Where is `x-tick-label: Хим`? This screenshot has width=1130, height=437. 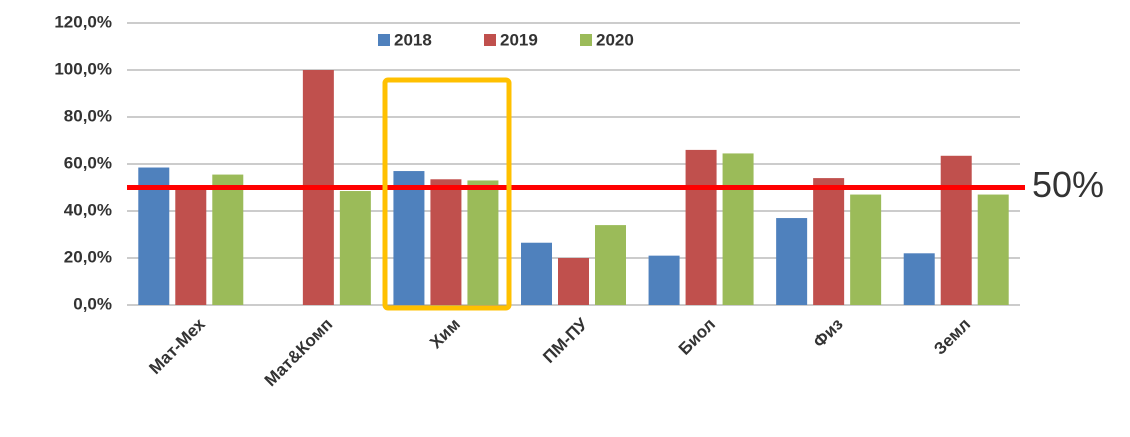
x-tick-label: Хим is located at coordinates (445, 334).